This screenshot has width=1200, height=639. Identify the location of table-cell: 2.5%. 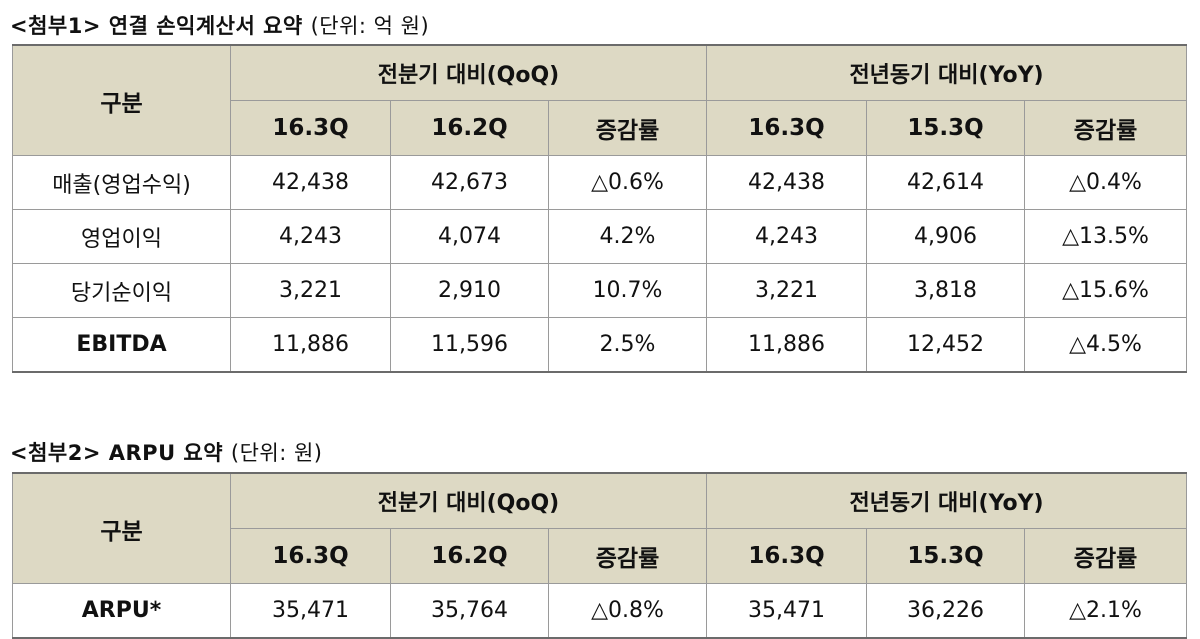
(627, 345).